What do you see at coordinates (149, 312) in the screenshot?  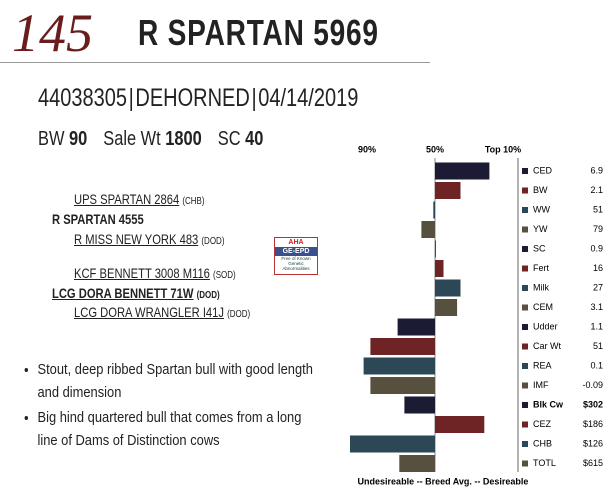 I see `ancestor: LCG DORA WRANGLER I41J` at bounding box center [149, 312].